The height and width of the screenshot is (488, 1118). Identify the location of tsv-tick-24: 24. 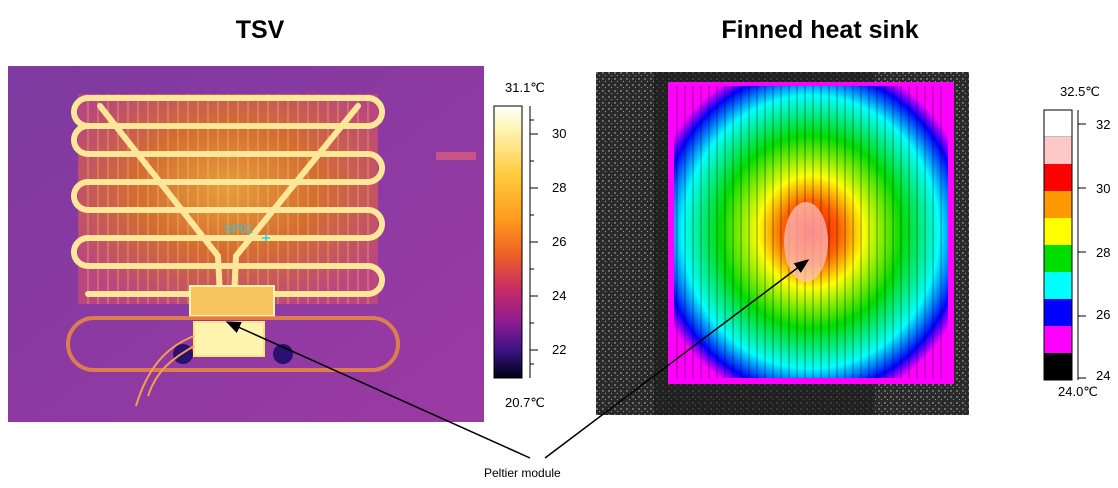
(559, 295).